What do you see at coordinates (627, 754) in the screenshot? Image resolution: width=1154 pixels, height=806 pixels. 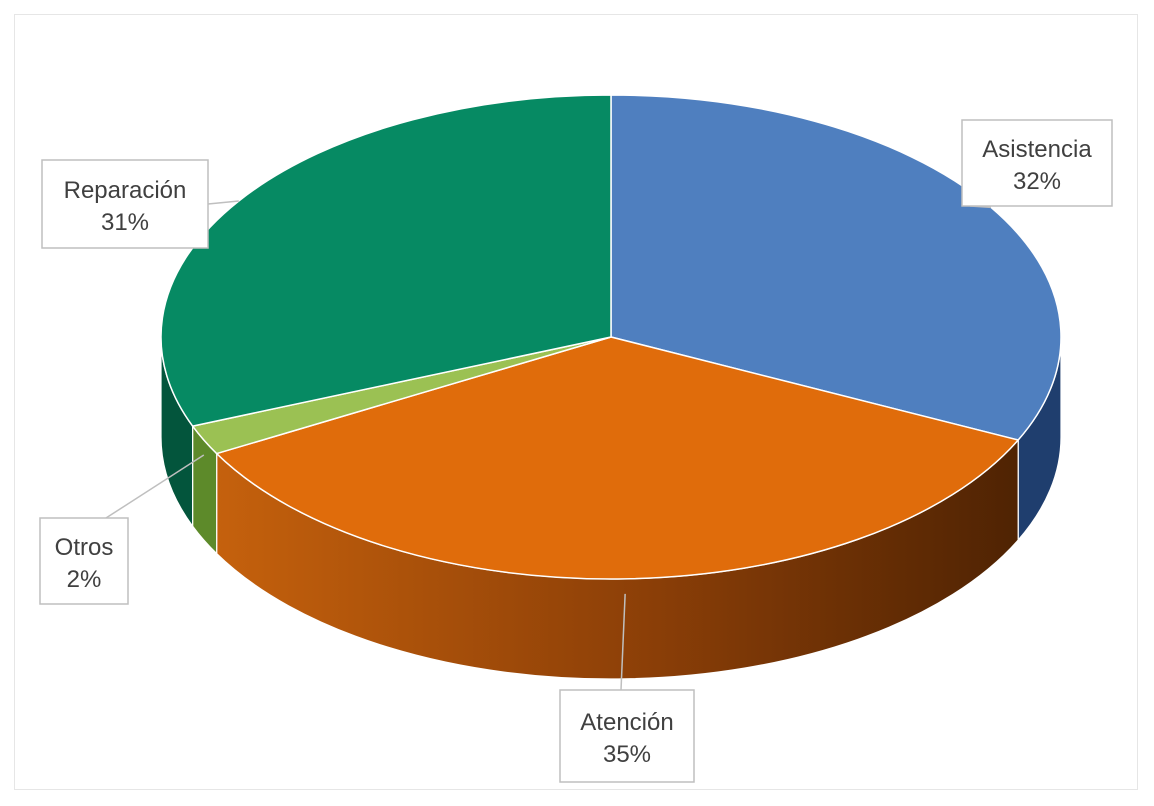 I see `data-label-value-atencion: 35%` at bounding box center [627, 754].